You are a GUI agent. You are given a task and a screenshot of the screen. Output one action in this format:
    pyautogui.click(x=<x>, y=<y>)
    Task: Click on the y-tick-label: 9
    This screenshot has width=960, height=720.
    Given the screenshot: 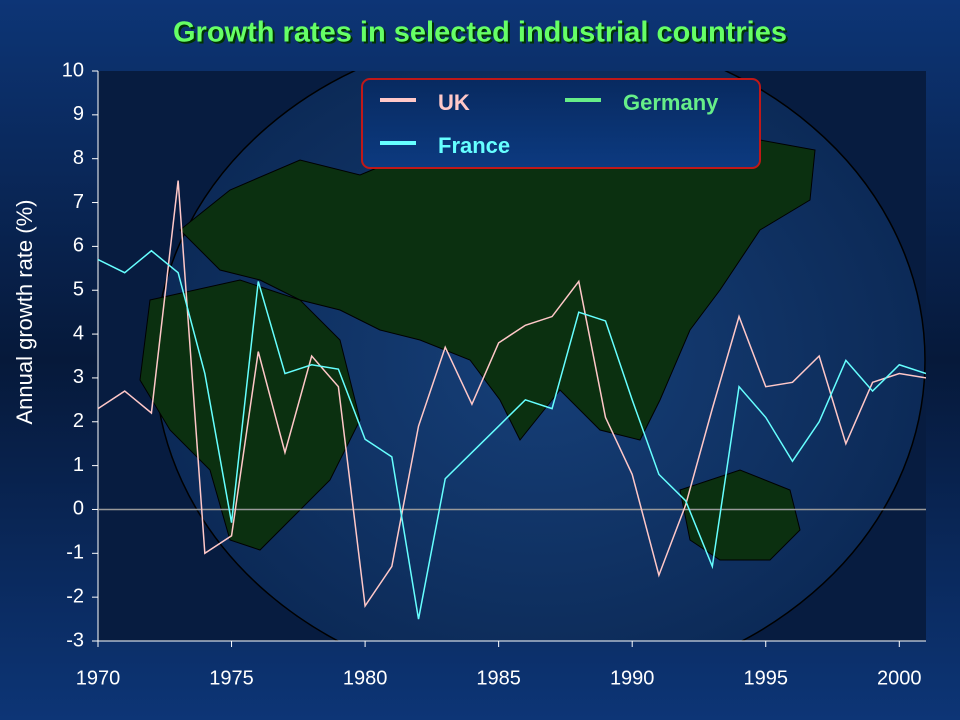 What is the action you would take?
    pyautogui.click(x=78, y=114)
    